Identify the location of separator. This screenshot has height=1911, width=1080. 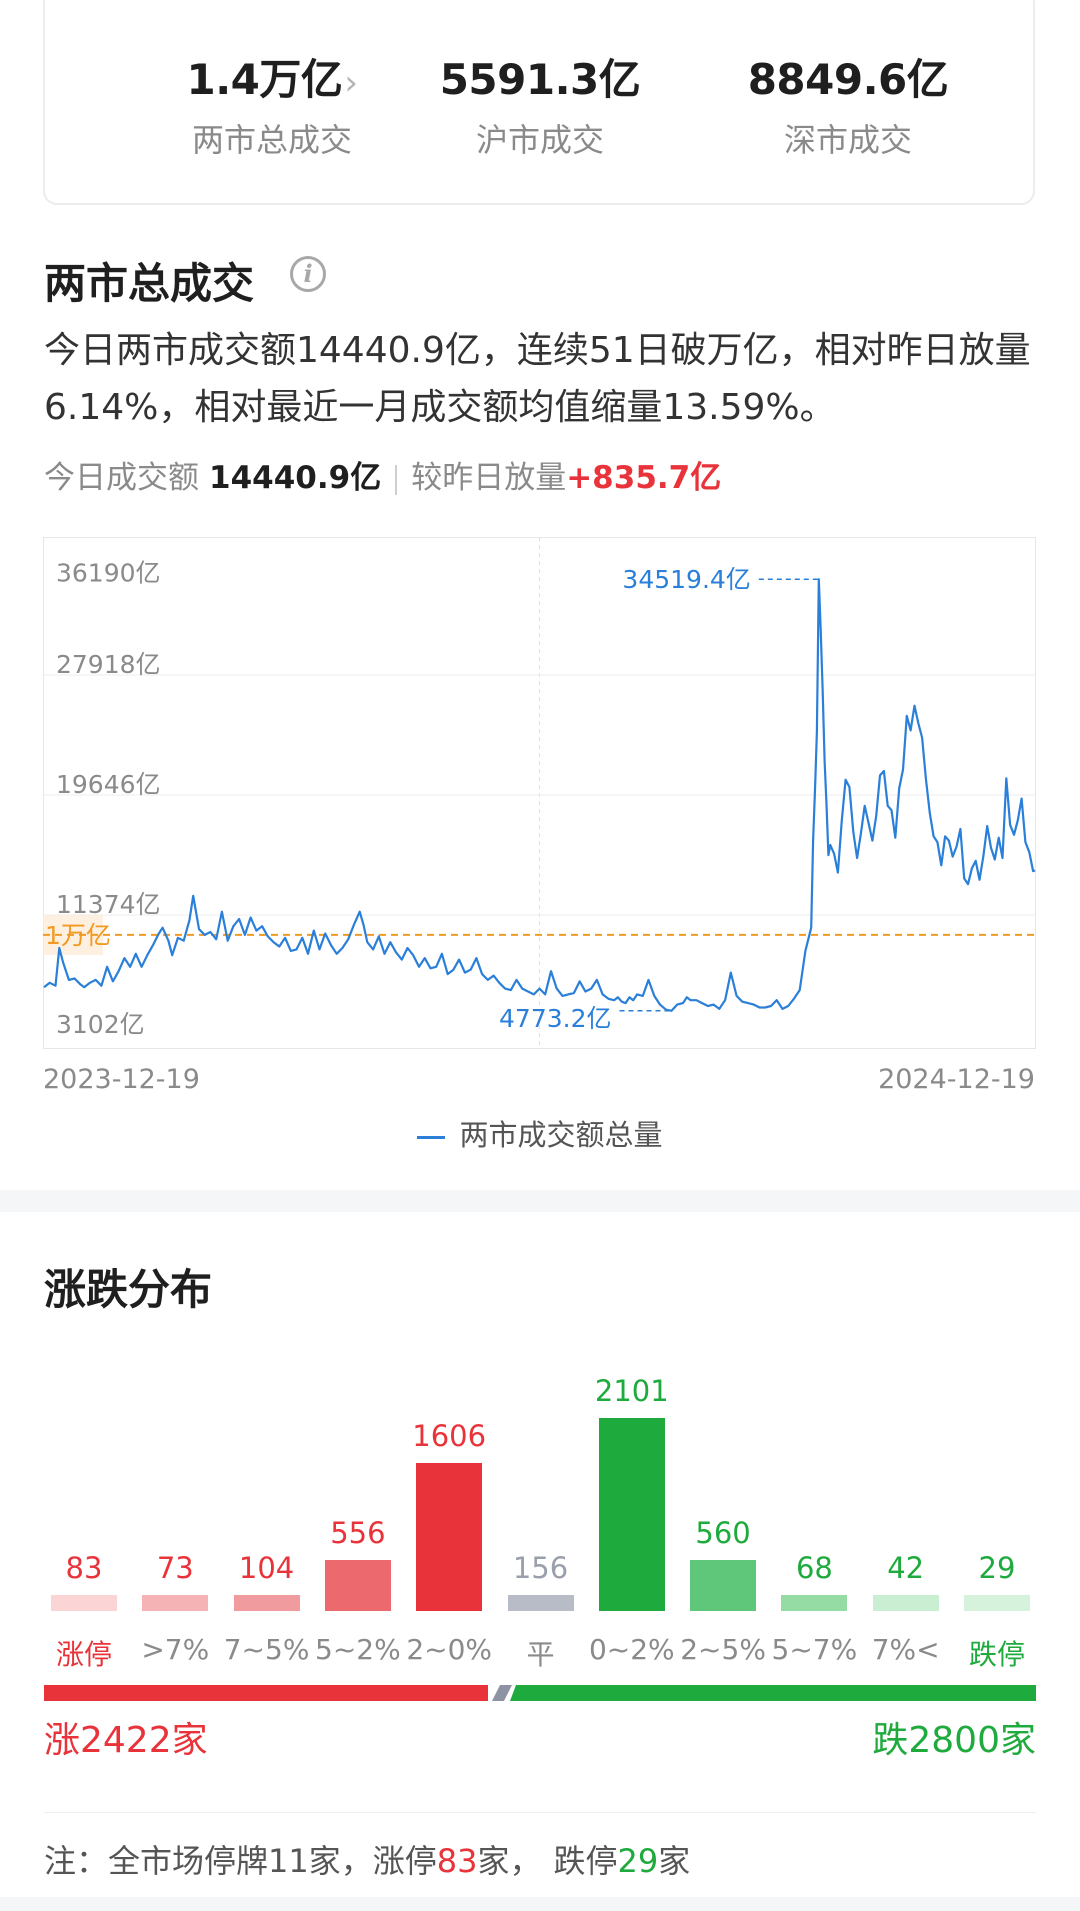
(396, 479).